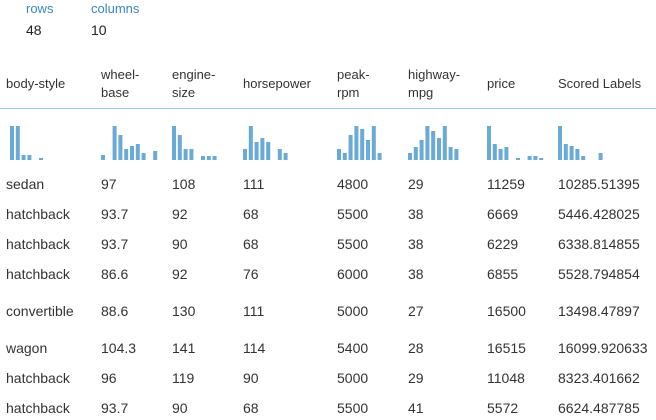 This screenshot has width=656, height=420. What do you see at coordinates (109, 378) in the screenshot?
I see `table-cell-wheel-base: 96` at bounding box center [109, 378].